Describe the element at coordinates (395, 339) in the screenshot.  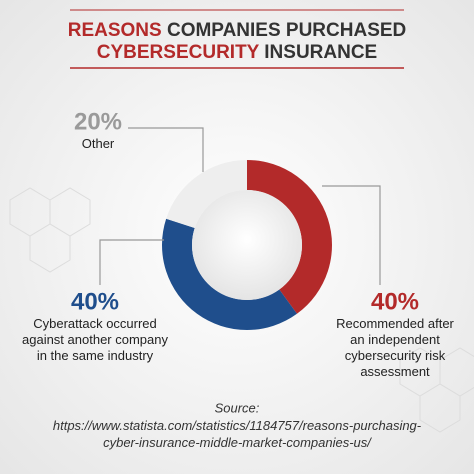
I see `category-line: an independent` at that location.